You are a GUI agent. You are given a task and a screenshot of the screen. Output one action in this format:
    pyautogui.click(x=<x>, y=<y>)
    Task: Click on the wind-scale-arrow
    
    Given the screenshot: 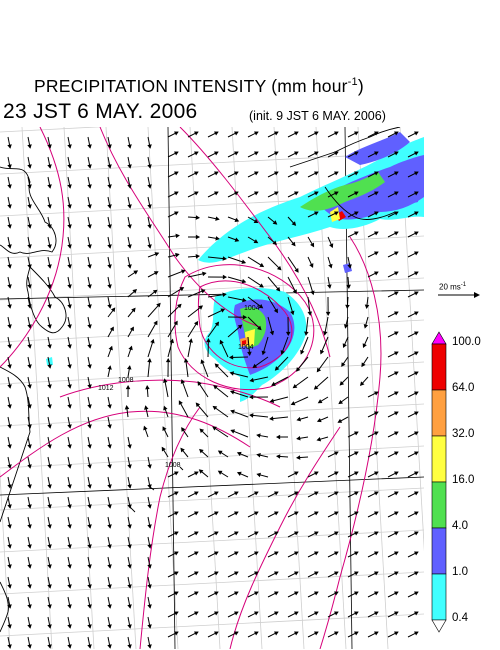 What is the action you would take?
    pyautogui.click(x=459, y=295)
    